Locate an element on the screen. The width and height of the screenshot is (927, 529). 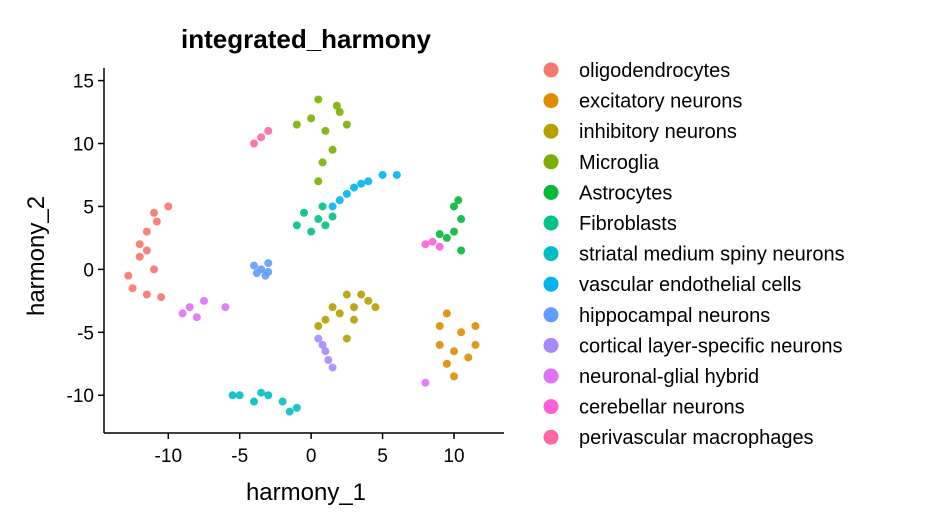
legend-label: cortical layer-specific neurons is located at coordinates (710, 346).